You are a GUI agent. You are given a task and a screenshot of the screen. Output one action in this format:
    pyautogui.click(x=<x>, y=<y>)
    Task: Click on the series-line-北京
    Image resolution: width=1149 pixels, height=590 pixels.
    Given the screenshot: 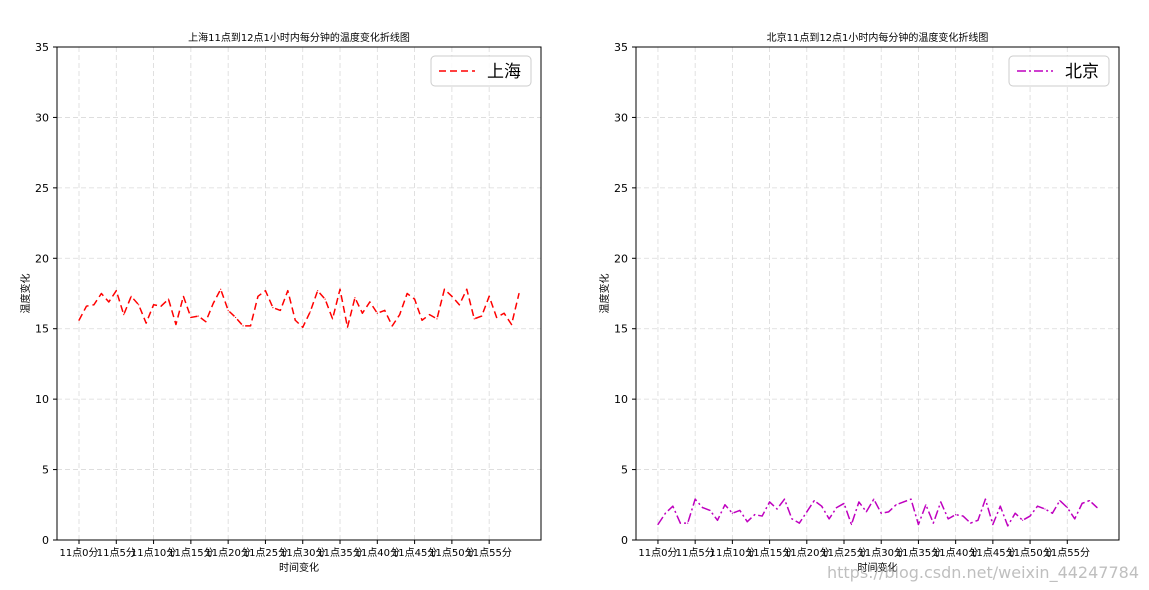 What is the action you would take?
    pyautogui.click(x=877, y=512)
    